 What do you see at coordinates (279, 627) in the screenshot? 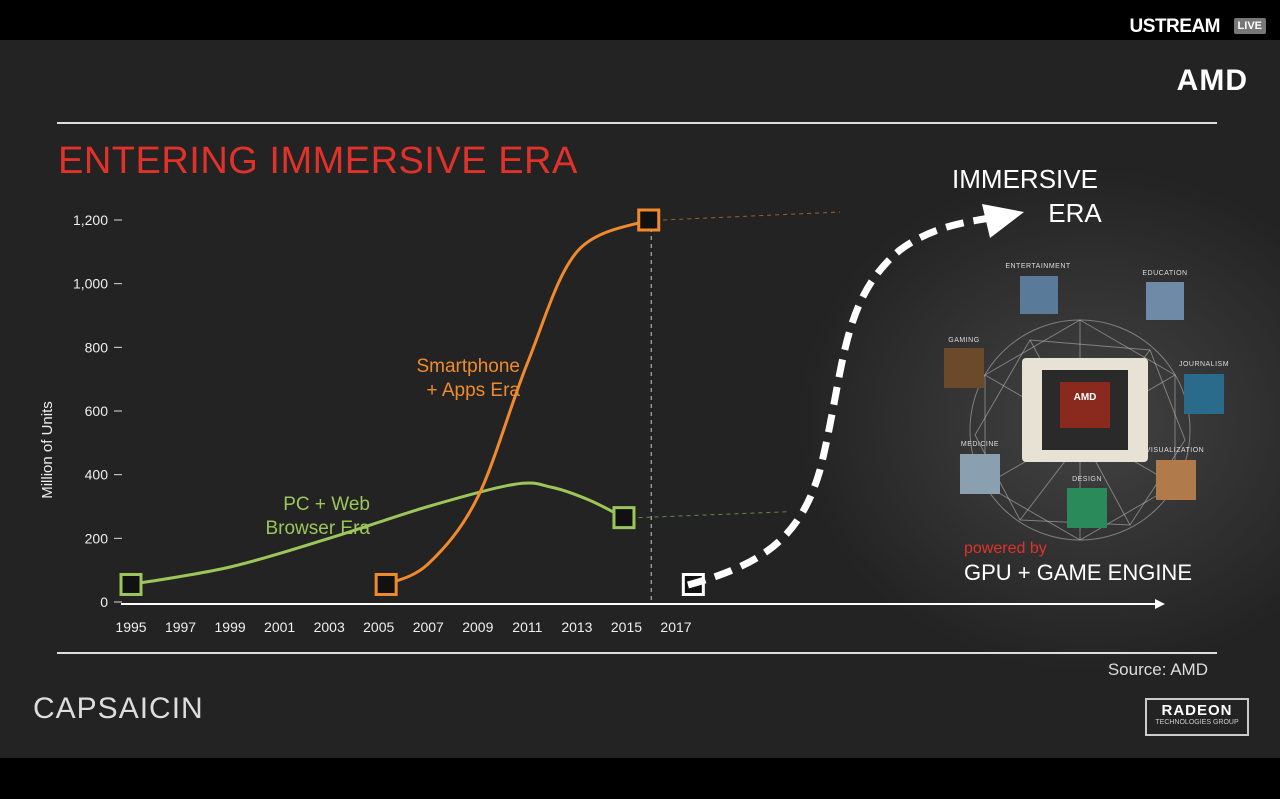
I see `x-tick-label: 2001` at bounding box center [279, 627].